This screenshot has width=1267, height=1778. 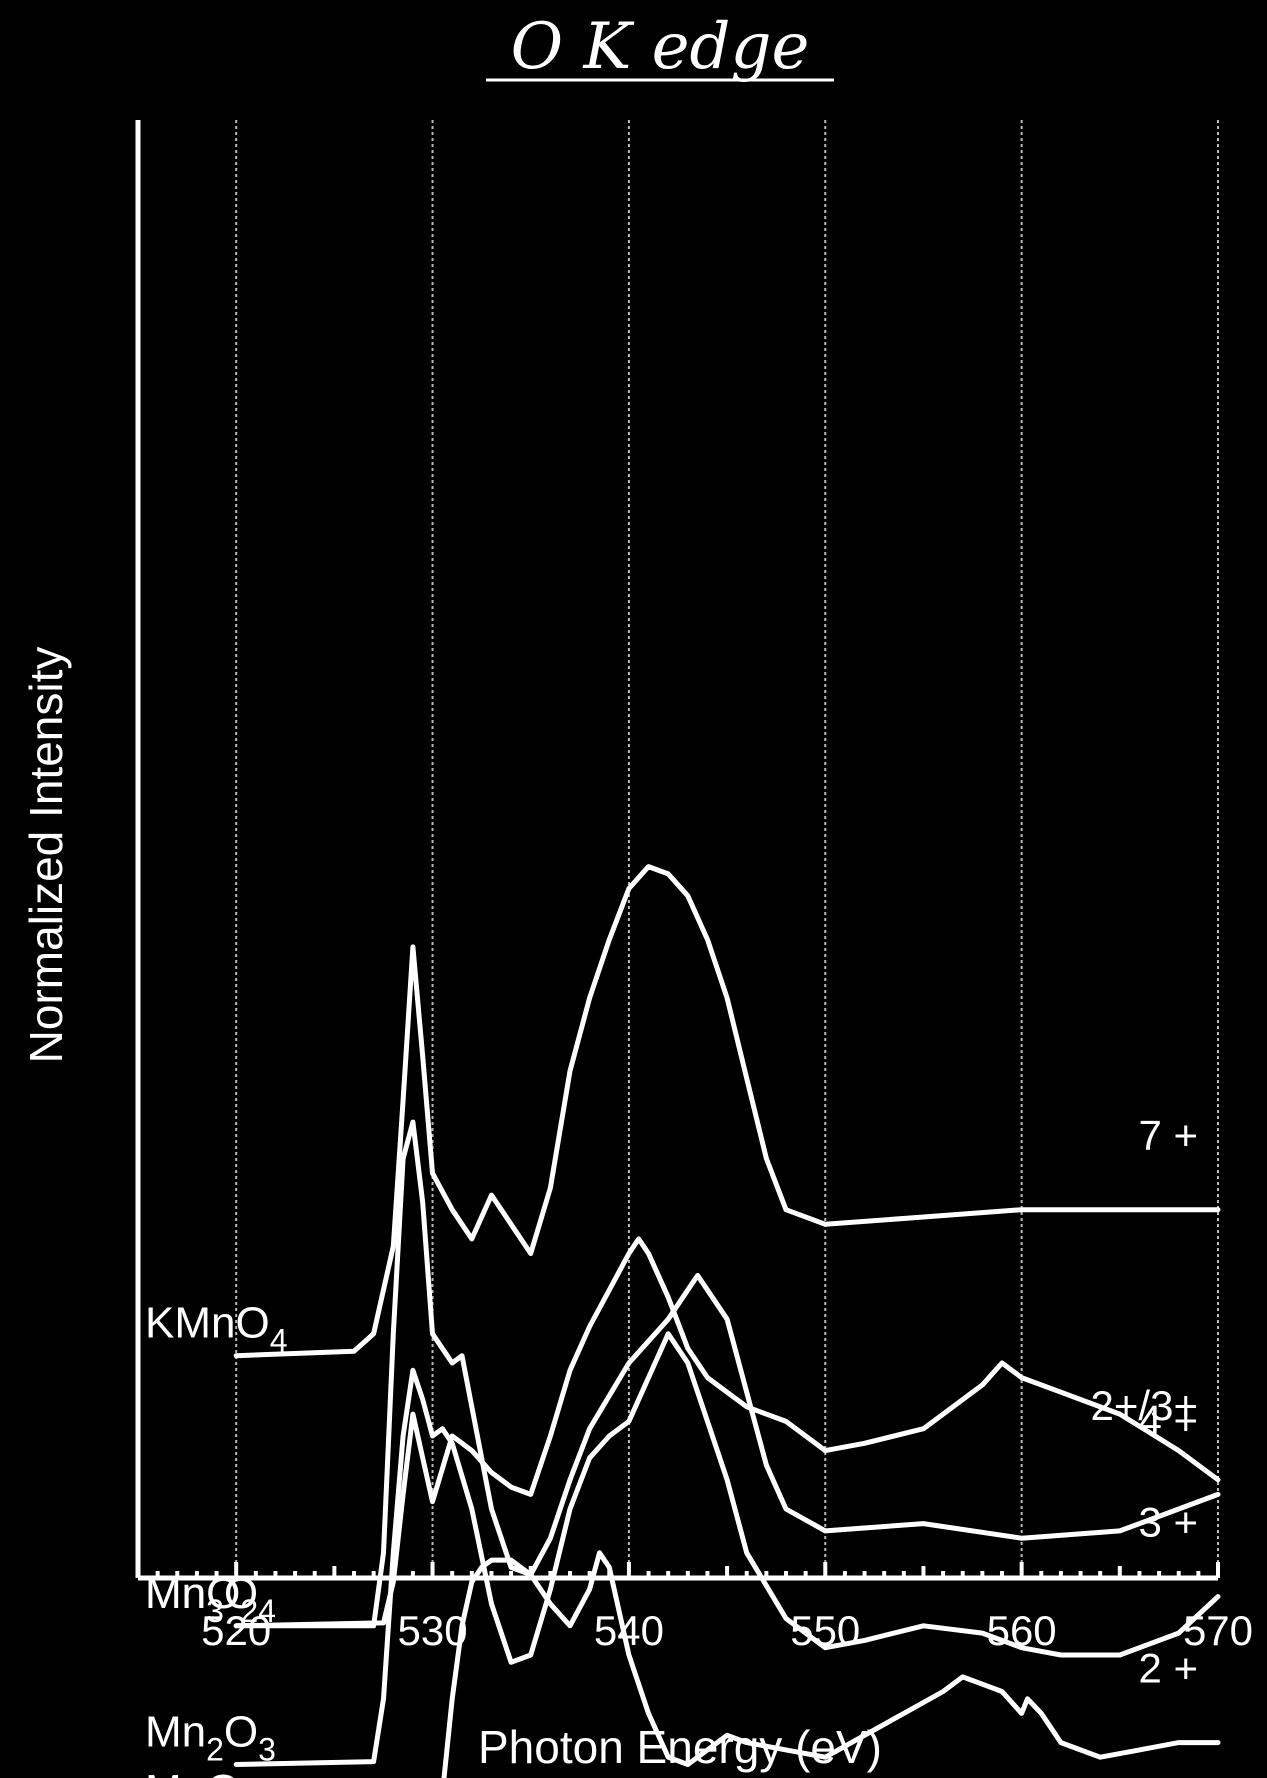 I want to click on oxidation-label-KMnO4: 7 +, so click(x=1168, y=1135).